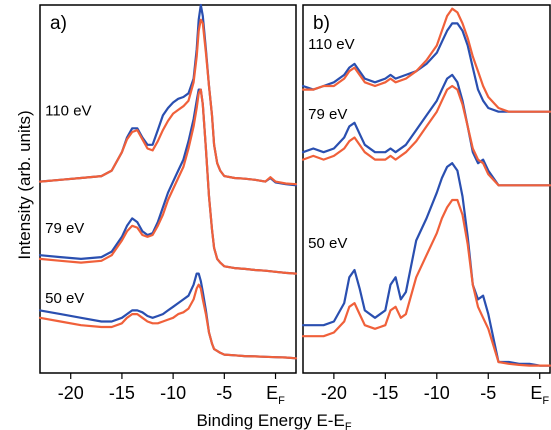 This screenshot has height=430, width=551. What do you see at coordinates (321, 23) in the screenshot?
I see `panel-tag: b)` at bounding box center [321, 23].